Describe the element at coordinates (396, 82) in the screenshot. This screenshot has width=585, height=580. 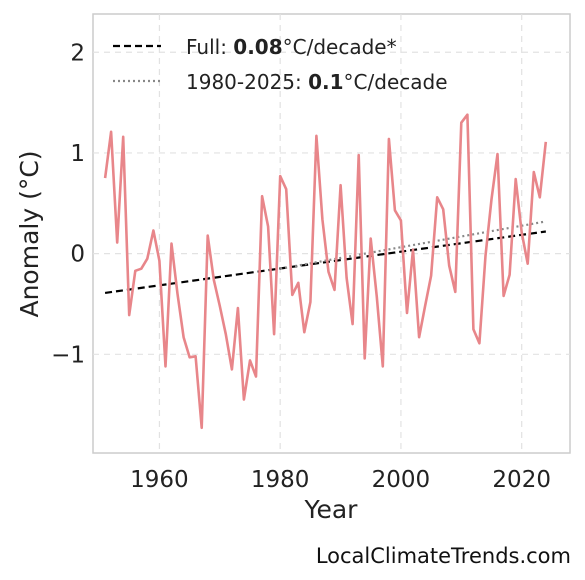
I see `legend-recent-suffix: °C/decade` at that location.